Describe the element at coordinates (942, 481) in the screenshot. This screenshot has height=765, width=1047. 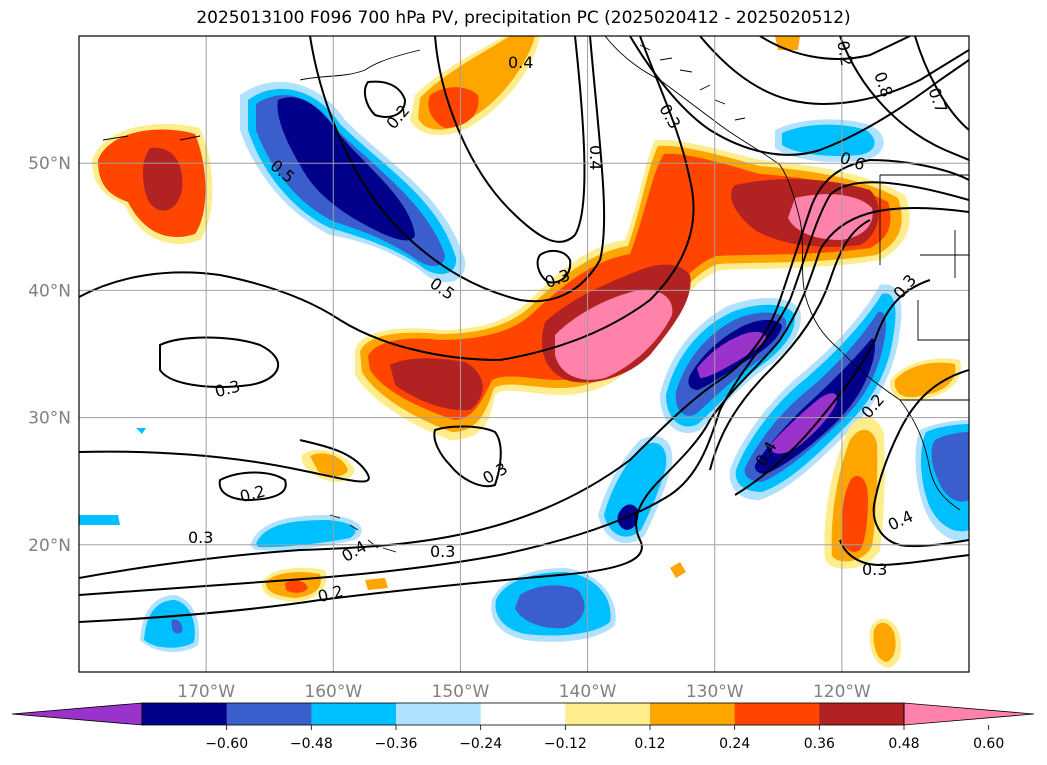
I see `negative-blob-far-east` at that location.